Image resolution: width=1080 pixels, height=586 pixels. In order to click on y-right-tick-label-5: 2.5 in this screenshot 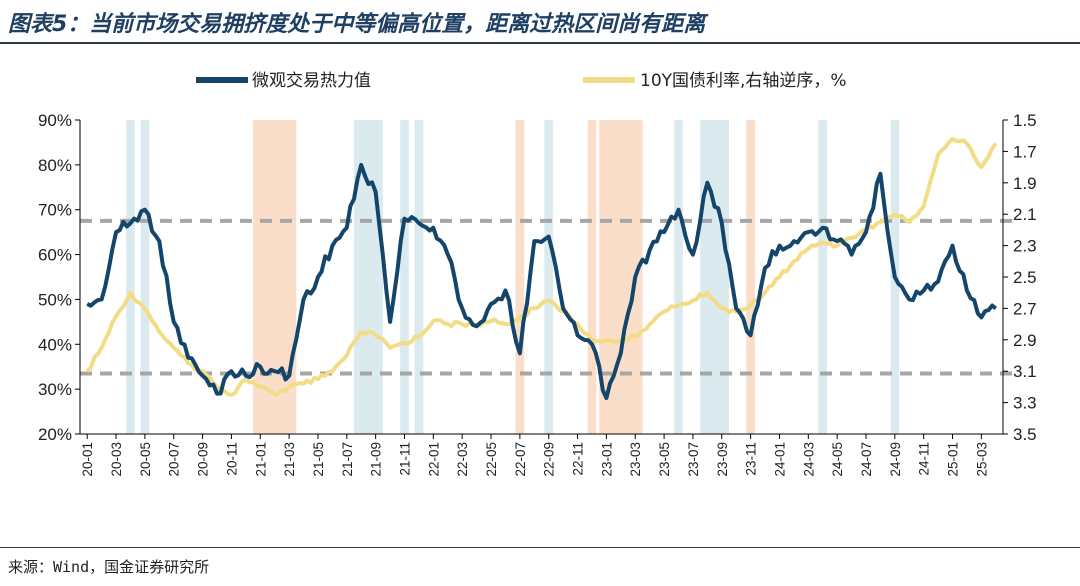, I will do `click(1025, 277)`.